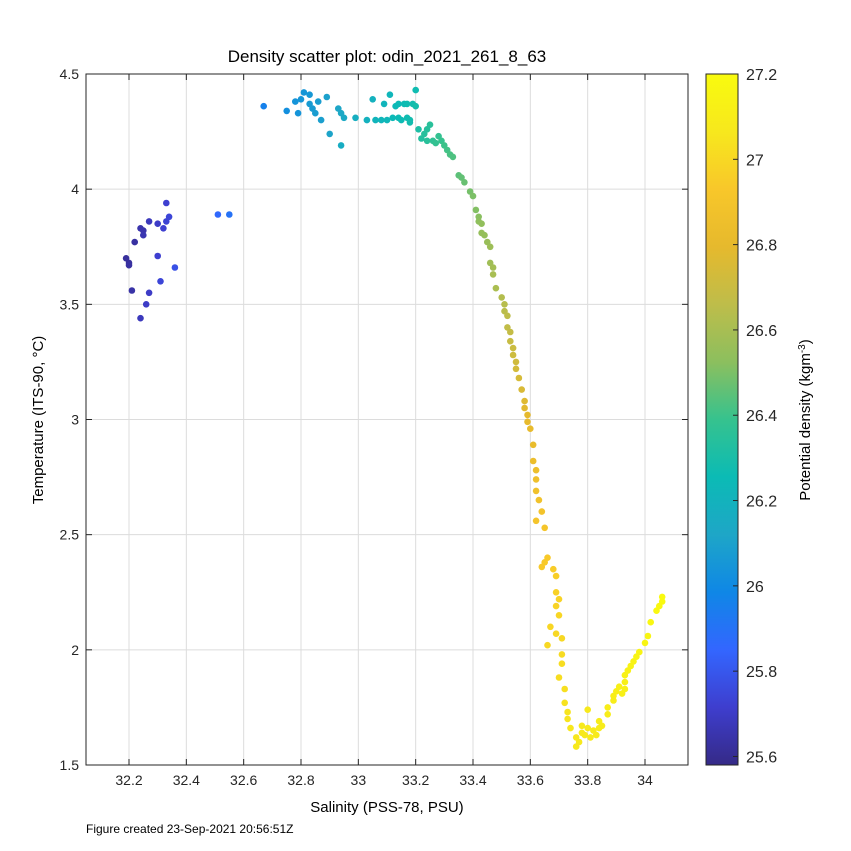 The width and height of the screenshot is (851, 851). I want to click on colorbar-tick-label: 26.6, so click(761, 331).